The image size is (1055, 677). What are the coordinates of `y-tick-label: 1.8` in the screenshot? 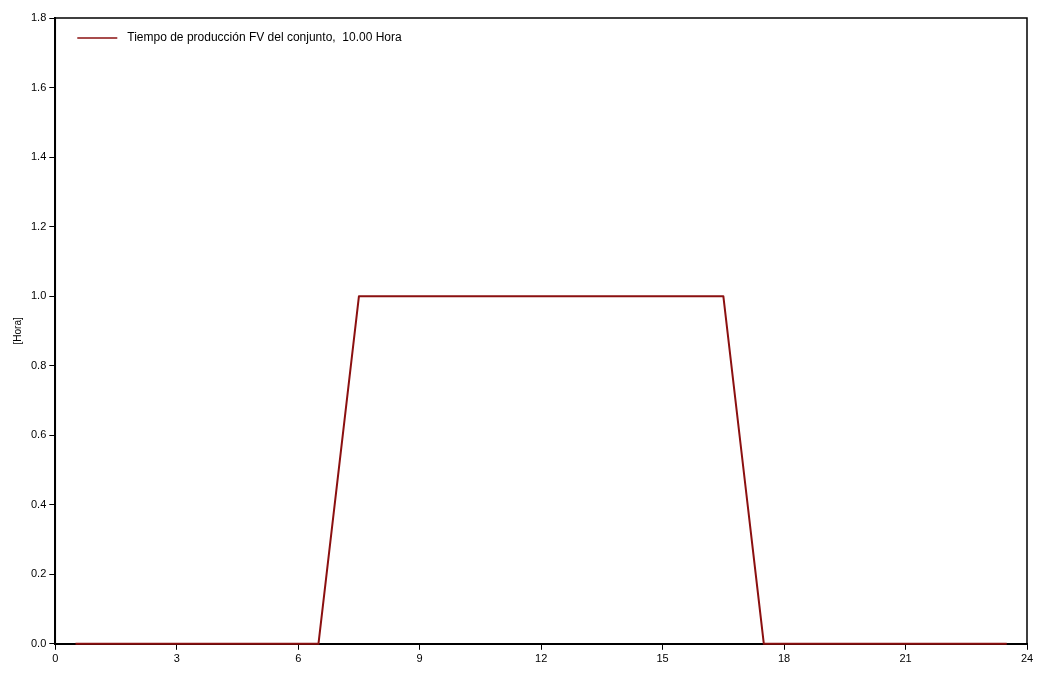 It's located at (38, 17).